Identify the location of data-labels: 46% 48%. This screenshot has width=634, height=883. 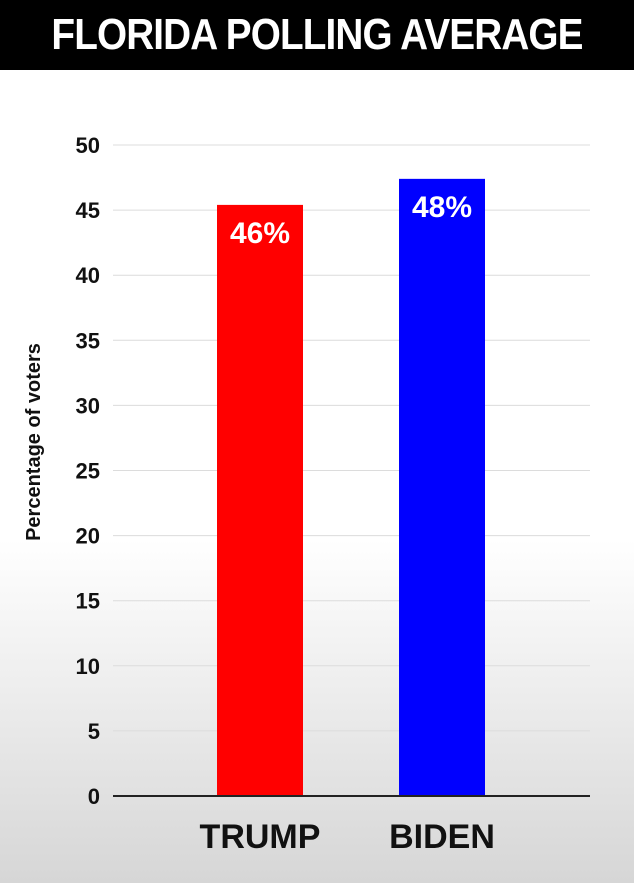
(351, 220).